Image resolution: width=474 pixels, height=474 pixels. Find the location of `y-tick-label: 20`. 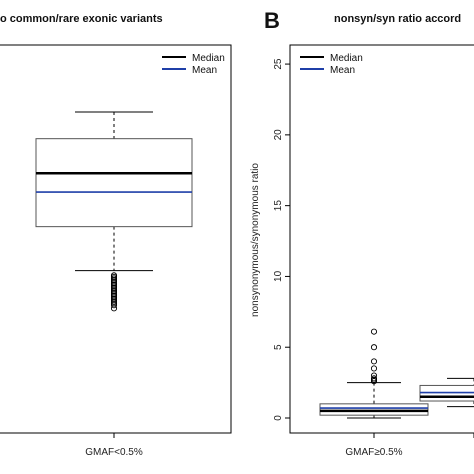

y-tick-label: 20 is located at coordinates (278, 135).